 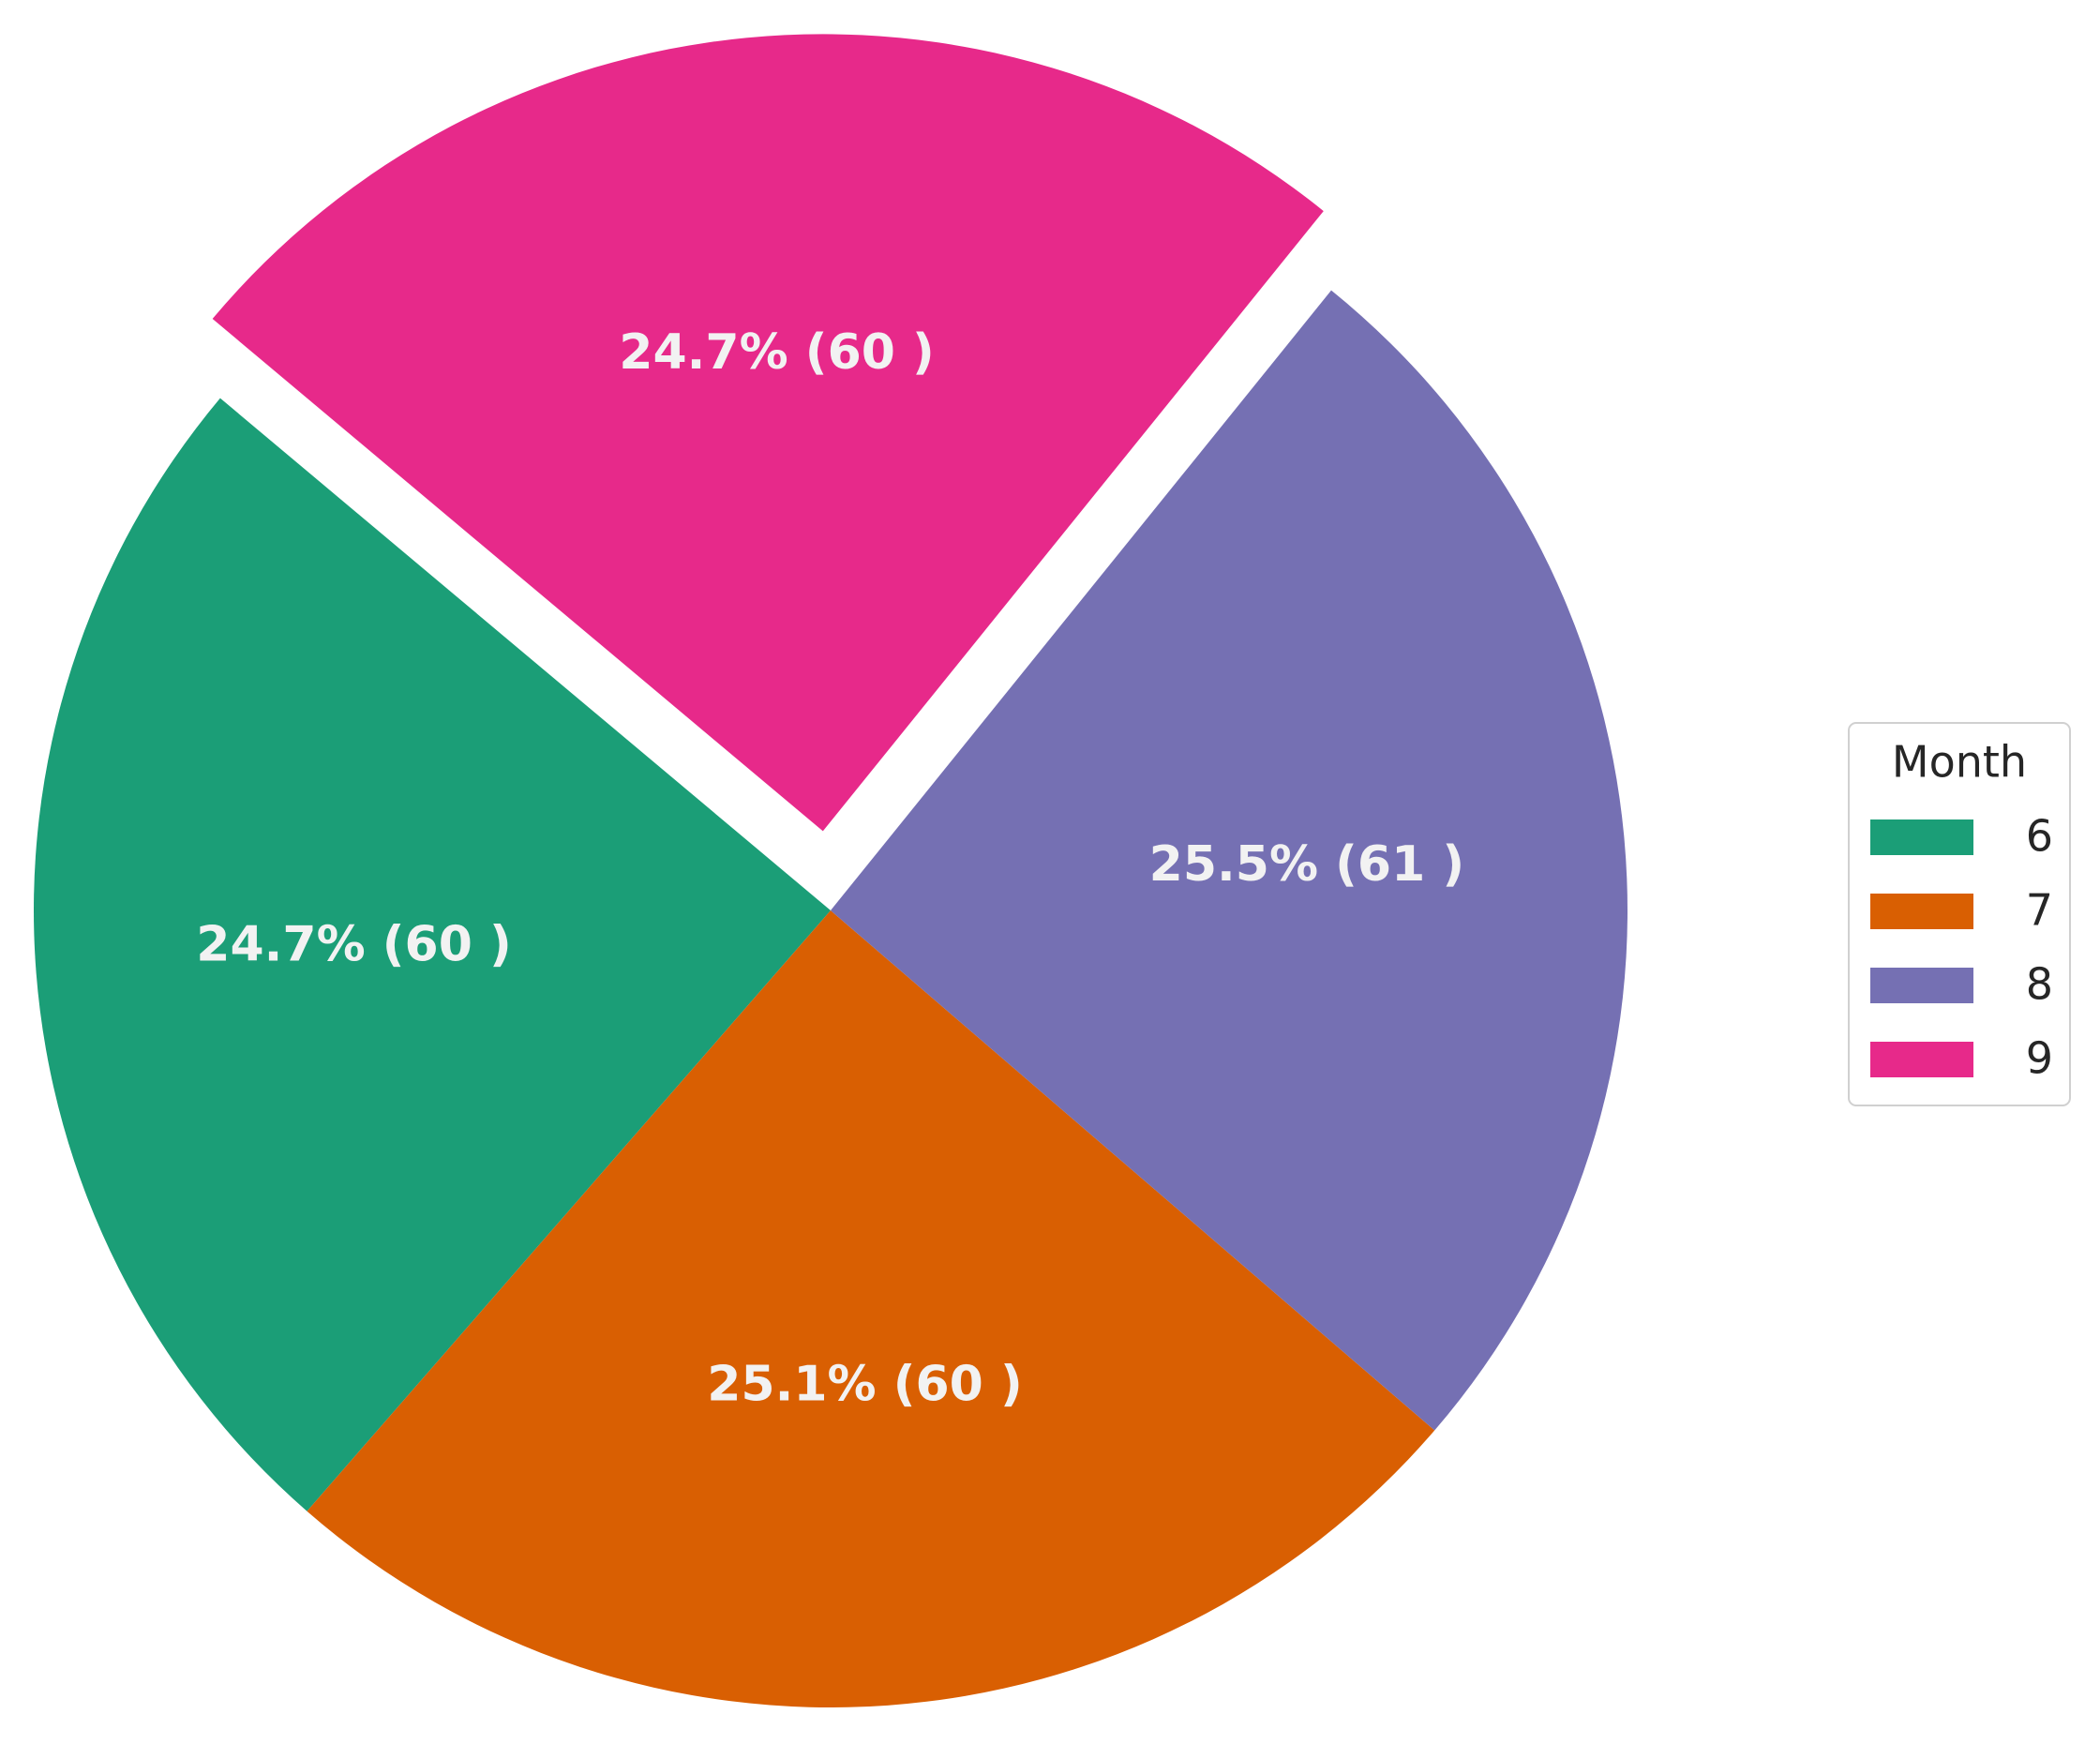 I want to click on legend-label: 6, so click(x=2039, y=836).